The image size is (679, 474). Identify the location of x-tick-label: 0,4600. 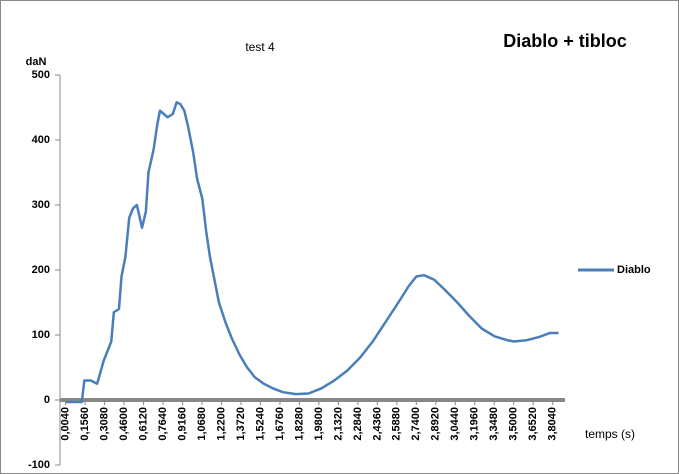
(124, 424).